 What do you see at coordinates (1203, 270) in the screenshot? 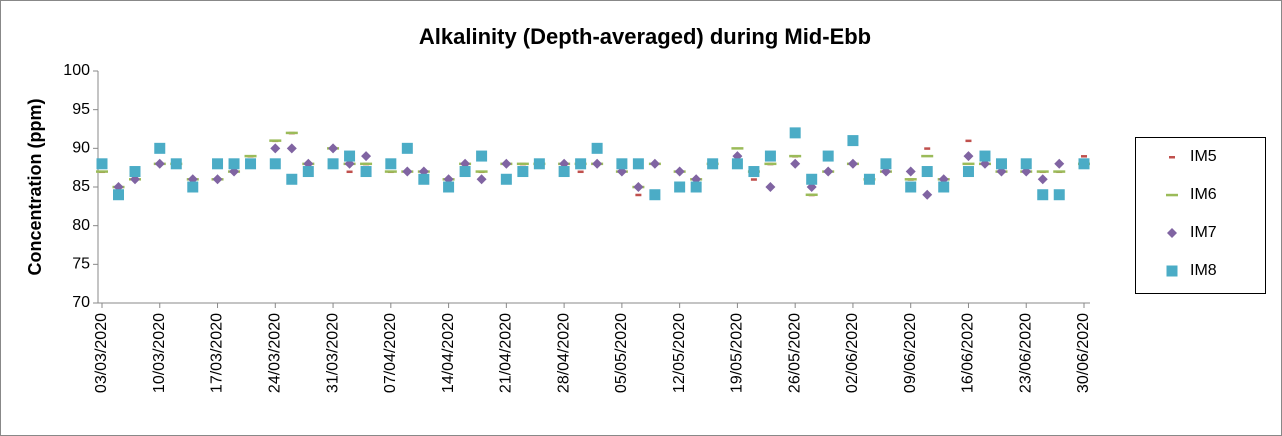
I see `legend-label: IM8` at bounding box center [1203, 270].